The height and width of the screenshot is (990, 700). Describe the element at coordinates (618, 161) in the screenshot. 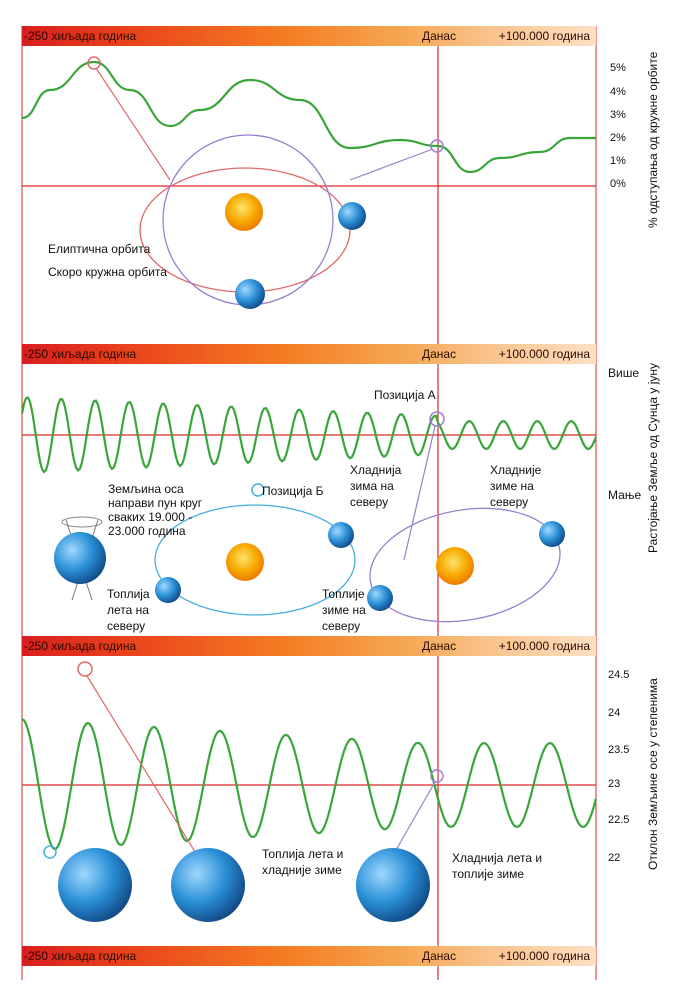

I see `ecc-tick-1: 1%` at that location.